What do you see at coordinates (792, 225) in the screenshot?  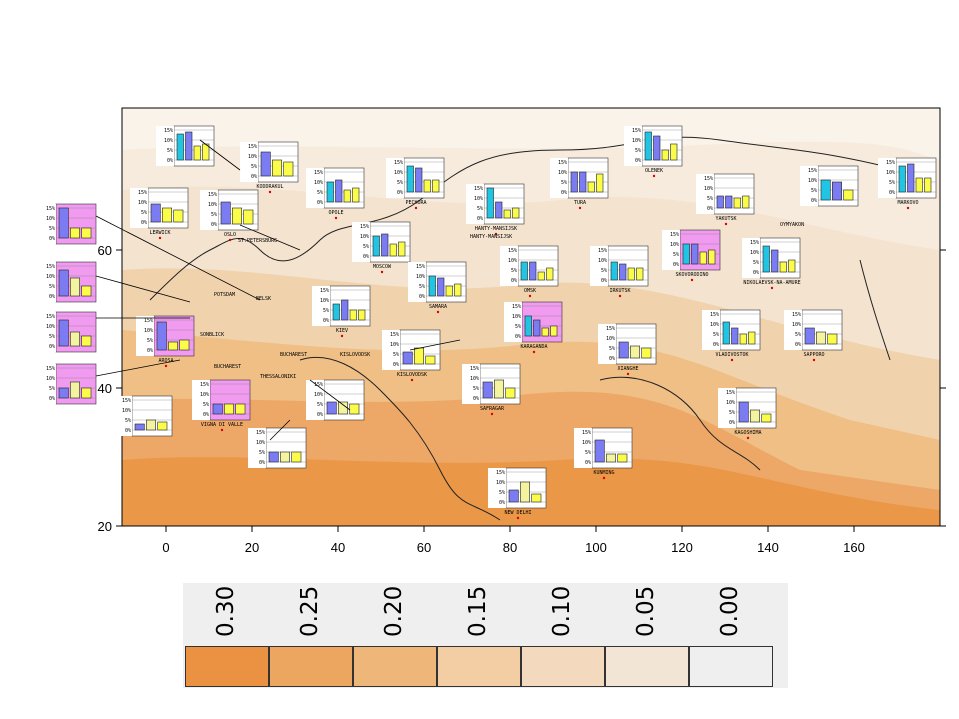 I see `city-label: OYMYAKON` at bounding box center [792, 225].